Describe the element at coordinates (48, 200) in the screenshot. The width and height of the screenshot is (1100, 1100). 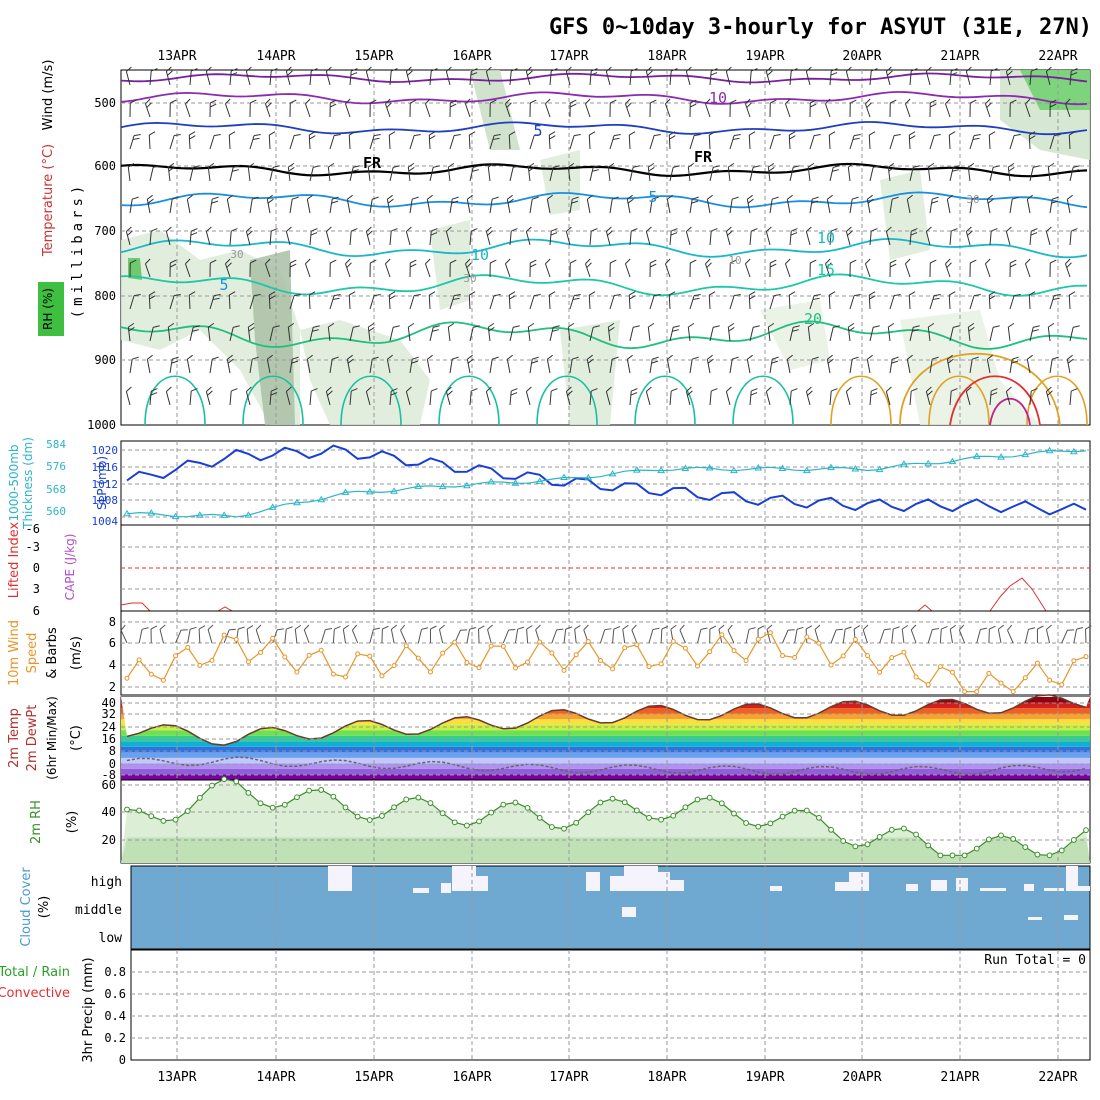
I see `legend-temperature: Temperature (°C)` at that location.